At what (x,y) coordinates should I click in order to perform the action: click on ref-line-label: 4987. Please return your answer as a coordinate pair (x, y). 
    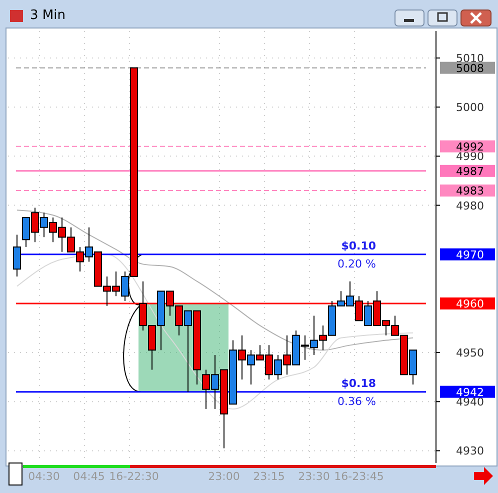
    Looking at the image, I should click on (470, 171).